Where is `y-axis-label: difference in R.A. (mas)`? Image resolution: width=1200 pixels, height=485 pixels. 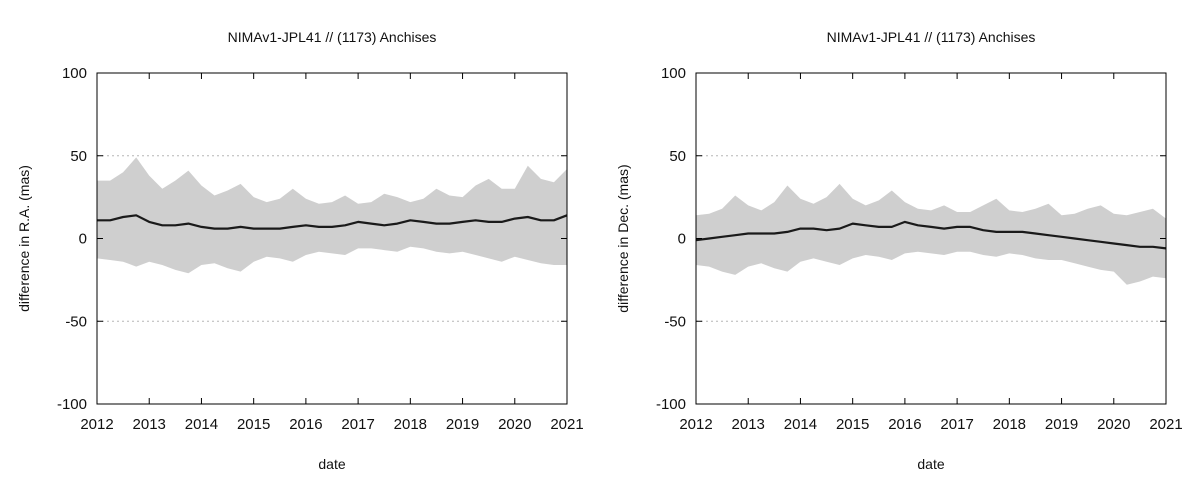 y-axis-label: difference in R.A. (mas) is located at coordinates (24, 238).